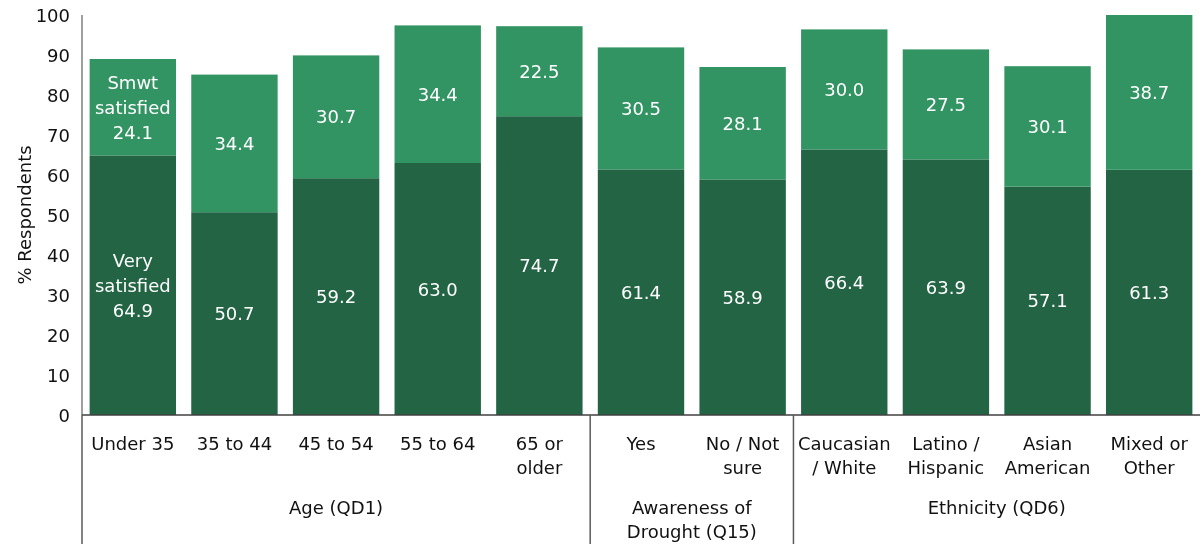 Image resolution: width=1202 pixels, height=544 pixels. What do you see at coordinates (58, 375) in the screenshot?
I see `y-tick-label: 10` at bounding box center [58, 375].